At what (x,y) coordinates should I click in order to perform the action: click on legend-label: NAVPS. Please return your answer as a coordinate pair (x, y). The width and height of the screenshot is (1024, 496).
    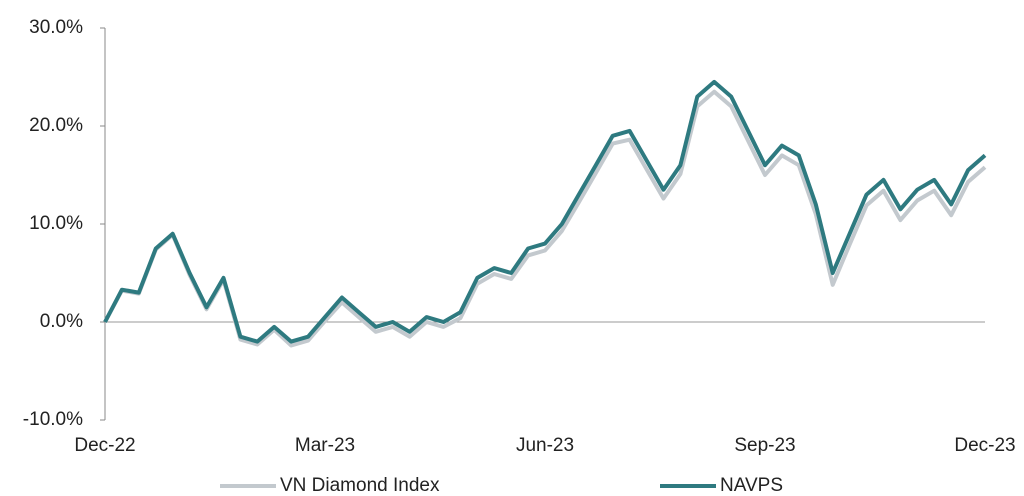
    Looking at the image, I should click on (751, 485).